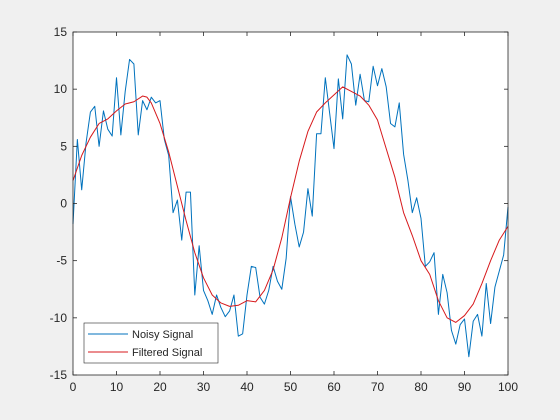 The image size is (560, 420). What do you see at coordinates (117, 387) in the screenshot?
I see `x-tick-label: 10` at bounding box center [117, 387].